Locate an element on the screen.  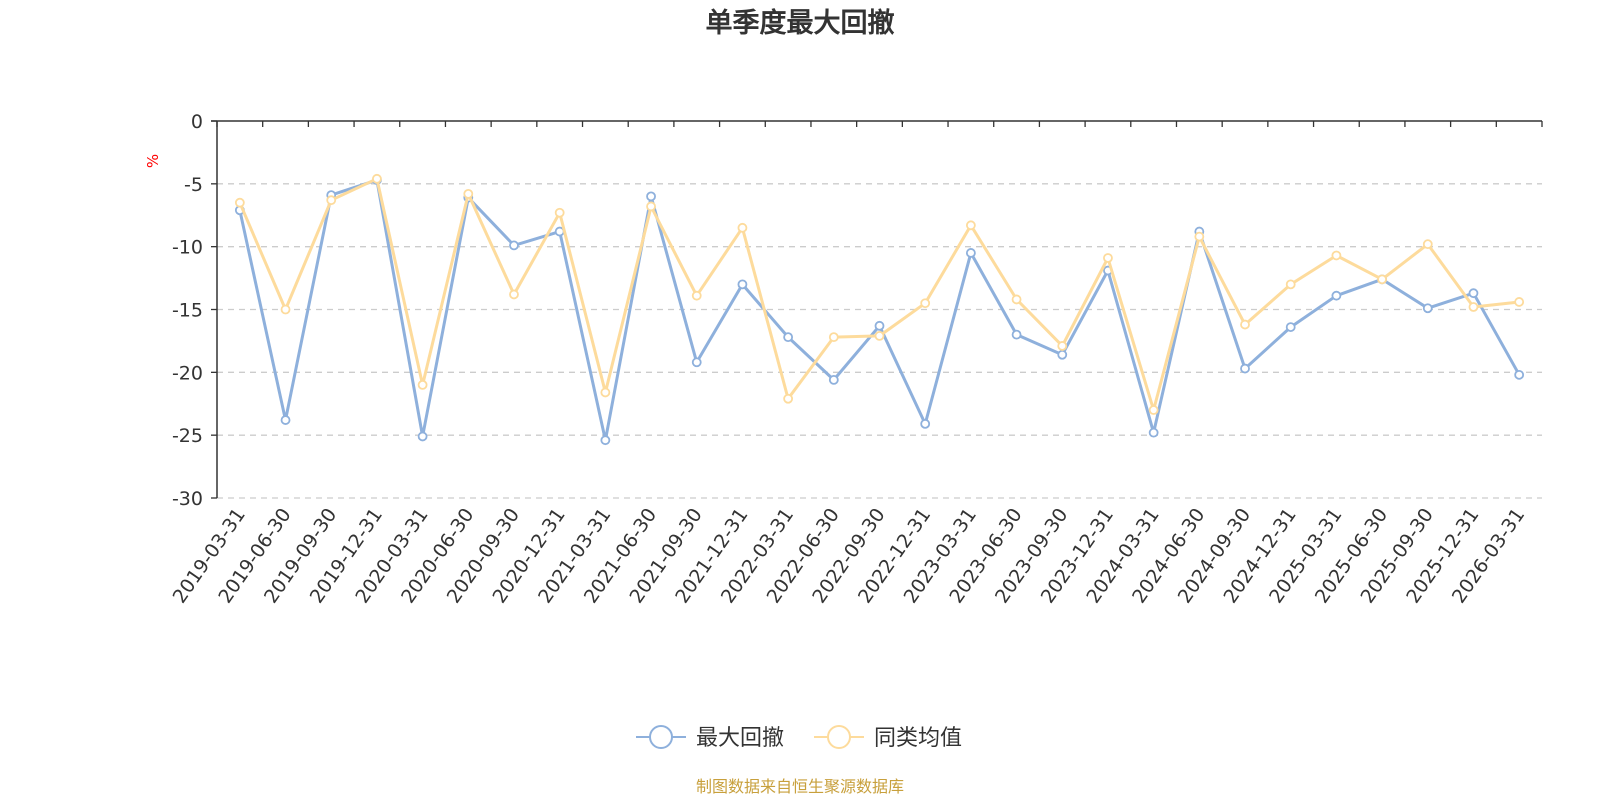
legend-label: 最大回撤 is located at coordinates (740, 738).